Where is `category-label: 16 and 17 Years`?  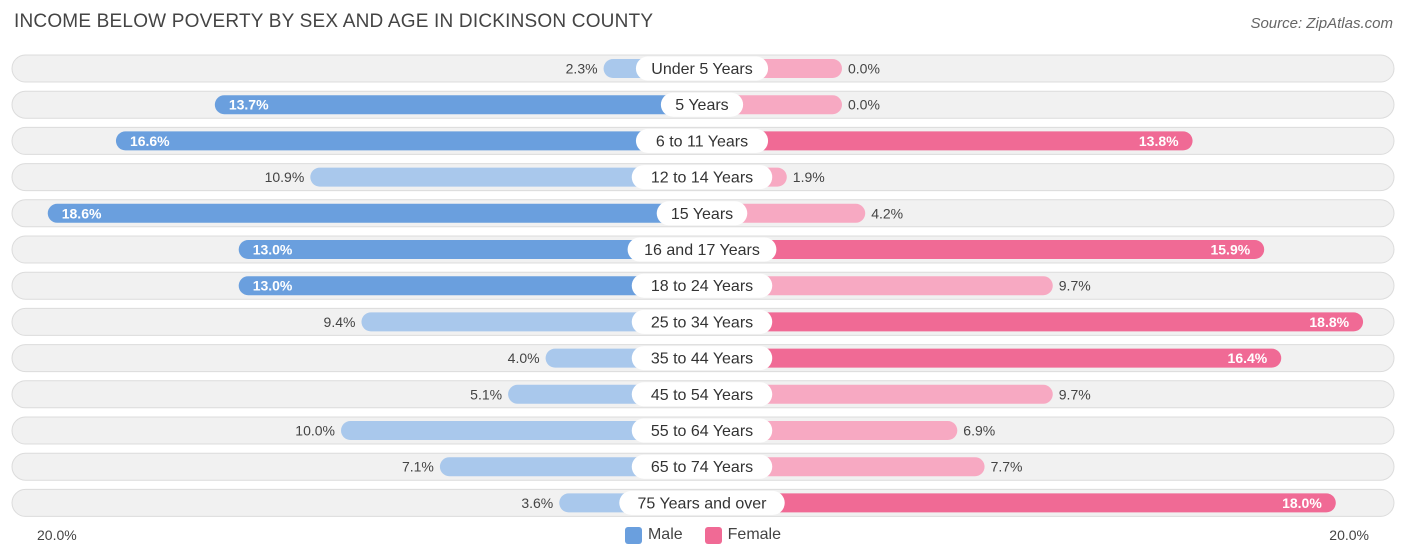 category-label: 16 and 17 Years is located at coordinates (702, 250).